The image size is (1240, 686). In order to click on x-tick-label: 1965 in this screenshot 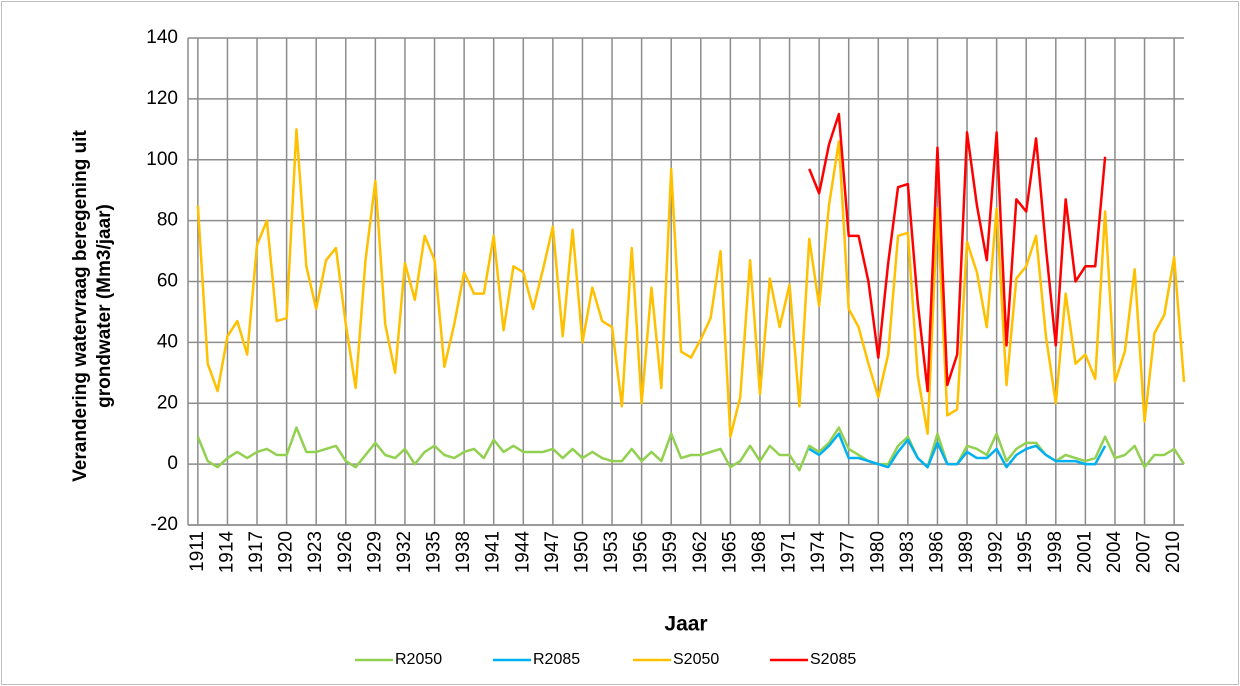, I will do `click(729, 552)`.